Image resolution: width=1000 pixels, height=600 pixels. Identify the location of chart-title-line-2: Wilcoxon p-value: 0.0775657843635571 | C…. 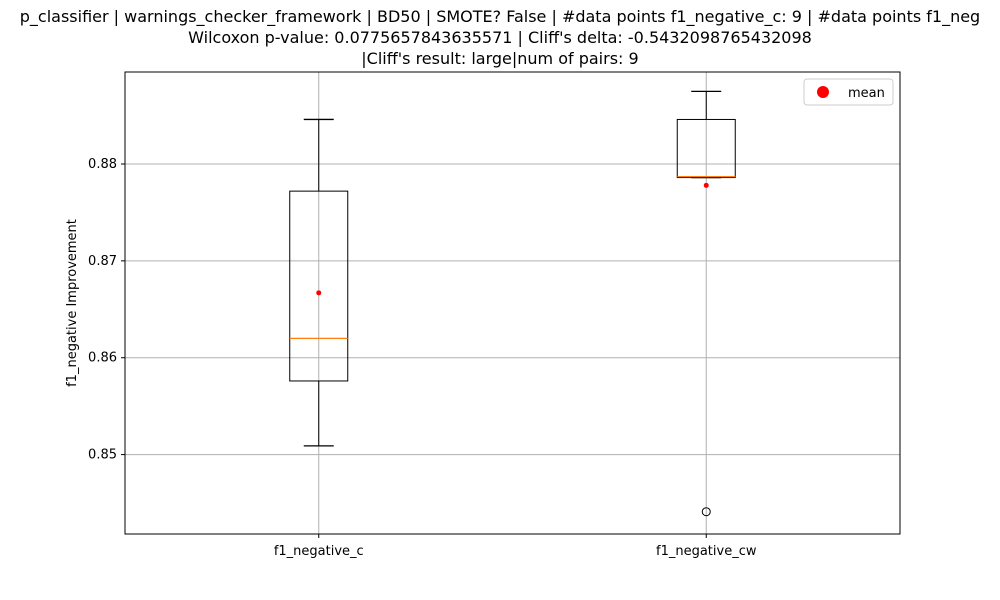
(500, 37).